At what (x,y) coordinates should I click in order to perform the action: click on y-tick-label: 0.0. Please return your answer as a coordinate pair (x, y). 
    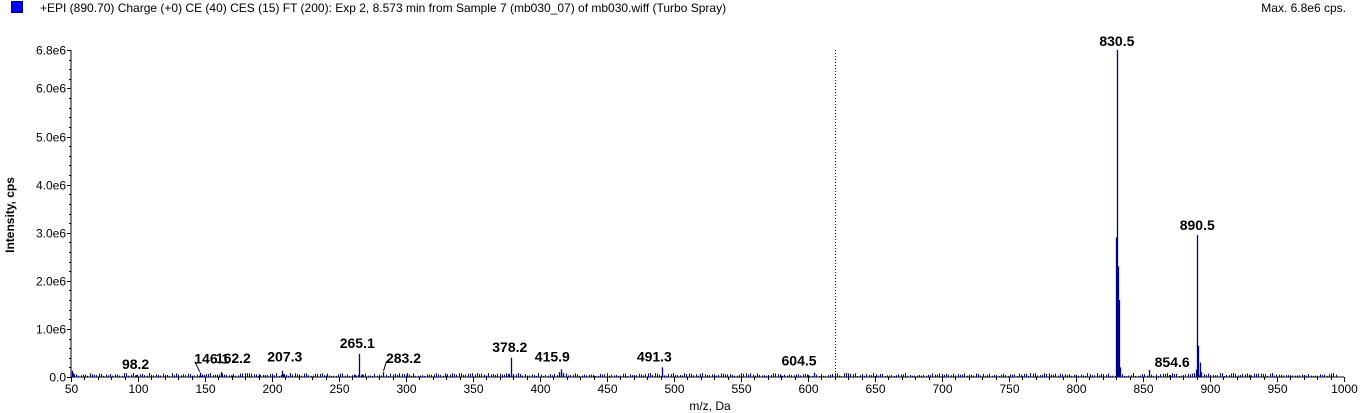
    Looking at the image, I should click on (57, 378).